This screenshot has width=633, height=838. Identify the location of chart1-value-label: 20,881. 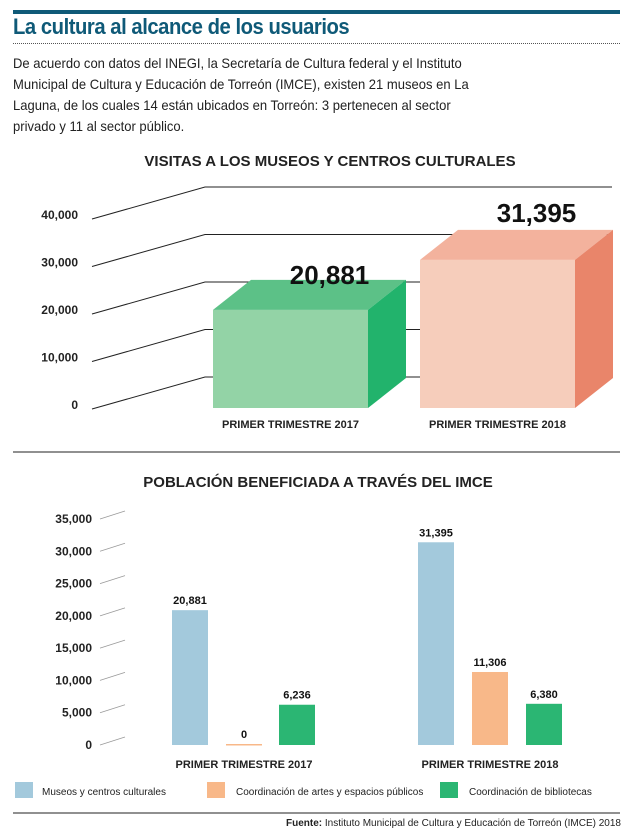
(330, 275).